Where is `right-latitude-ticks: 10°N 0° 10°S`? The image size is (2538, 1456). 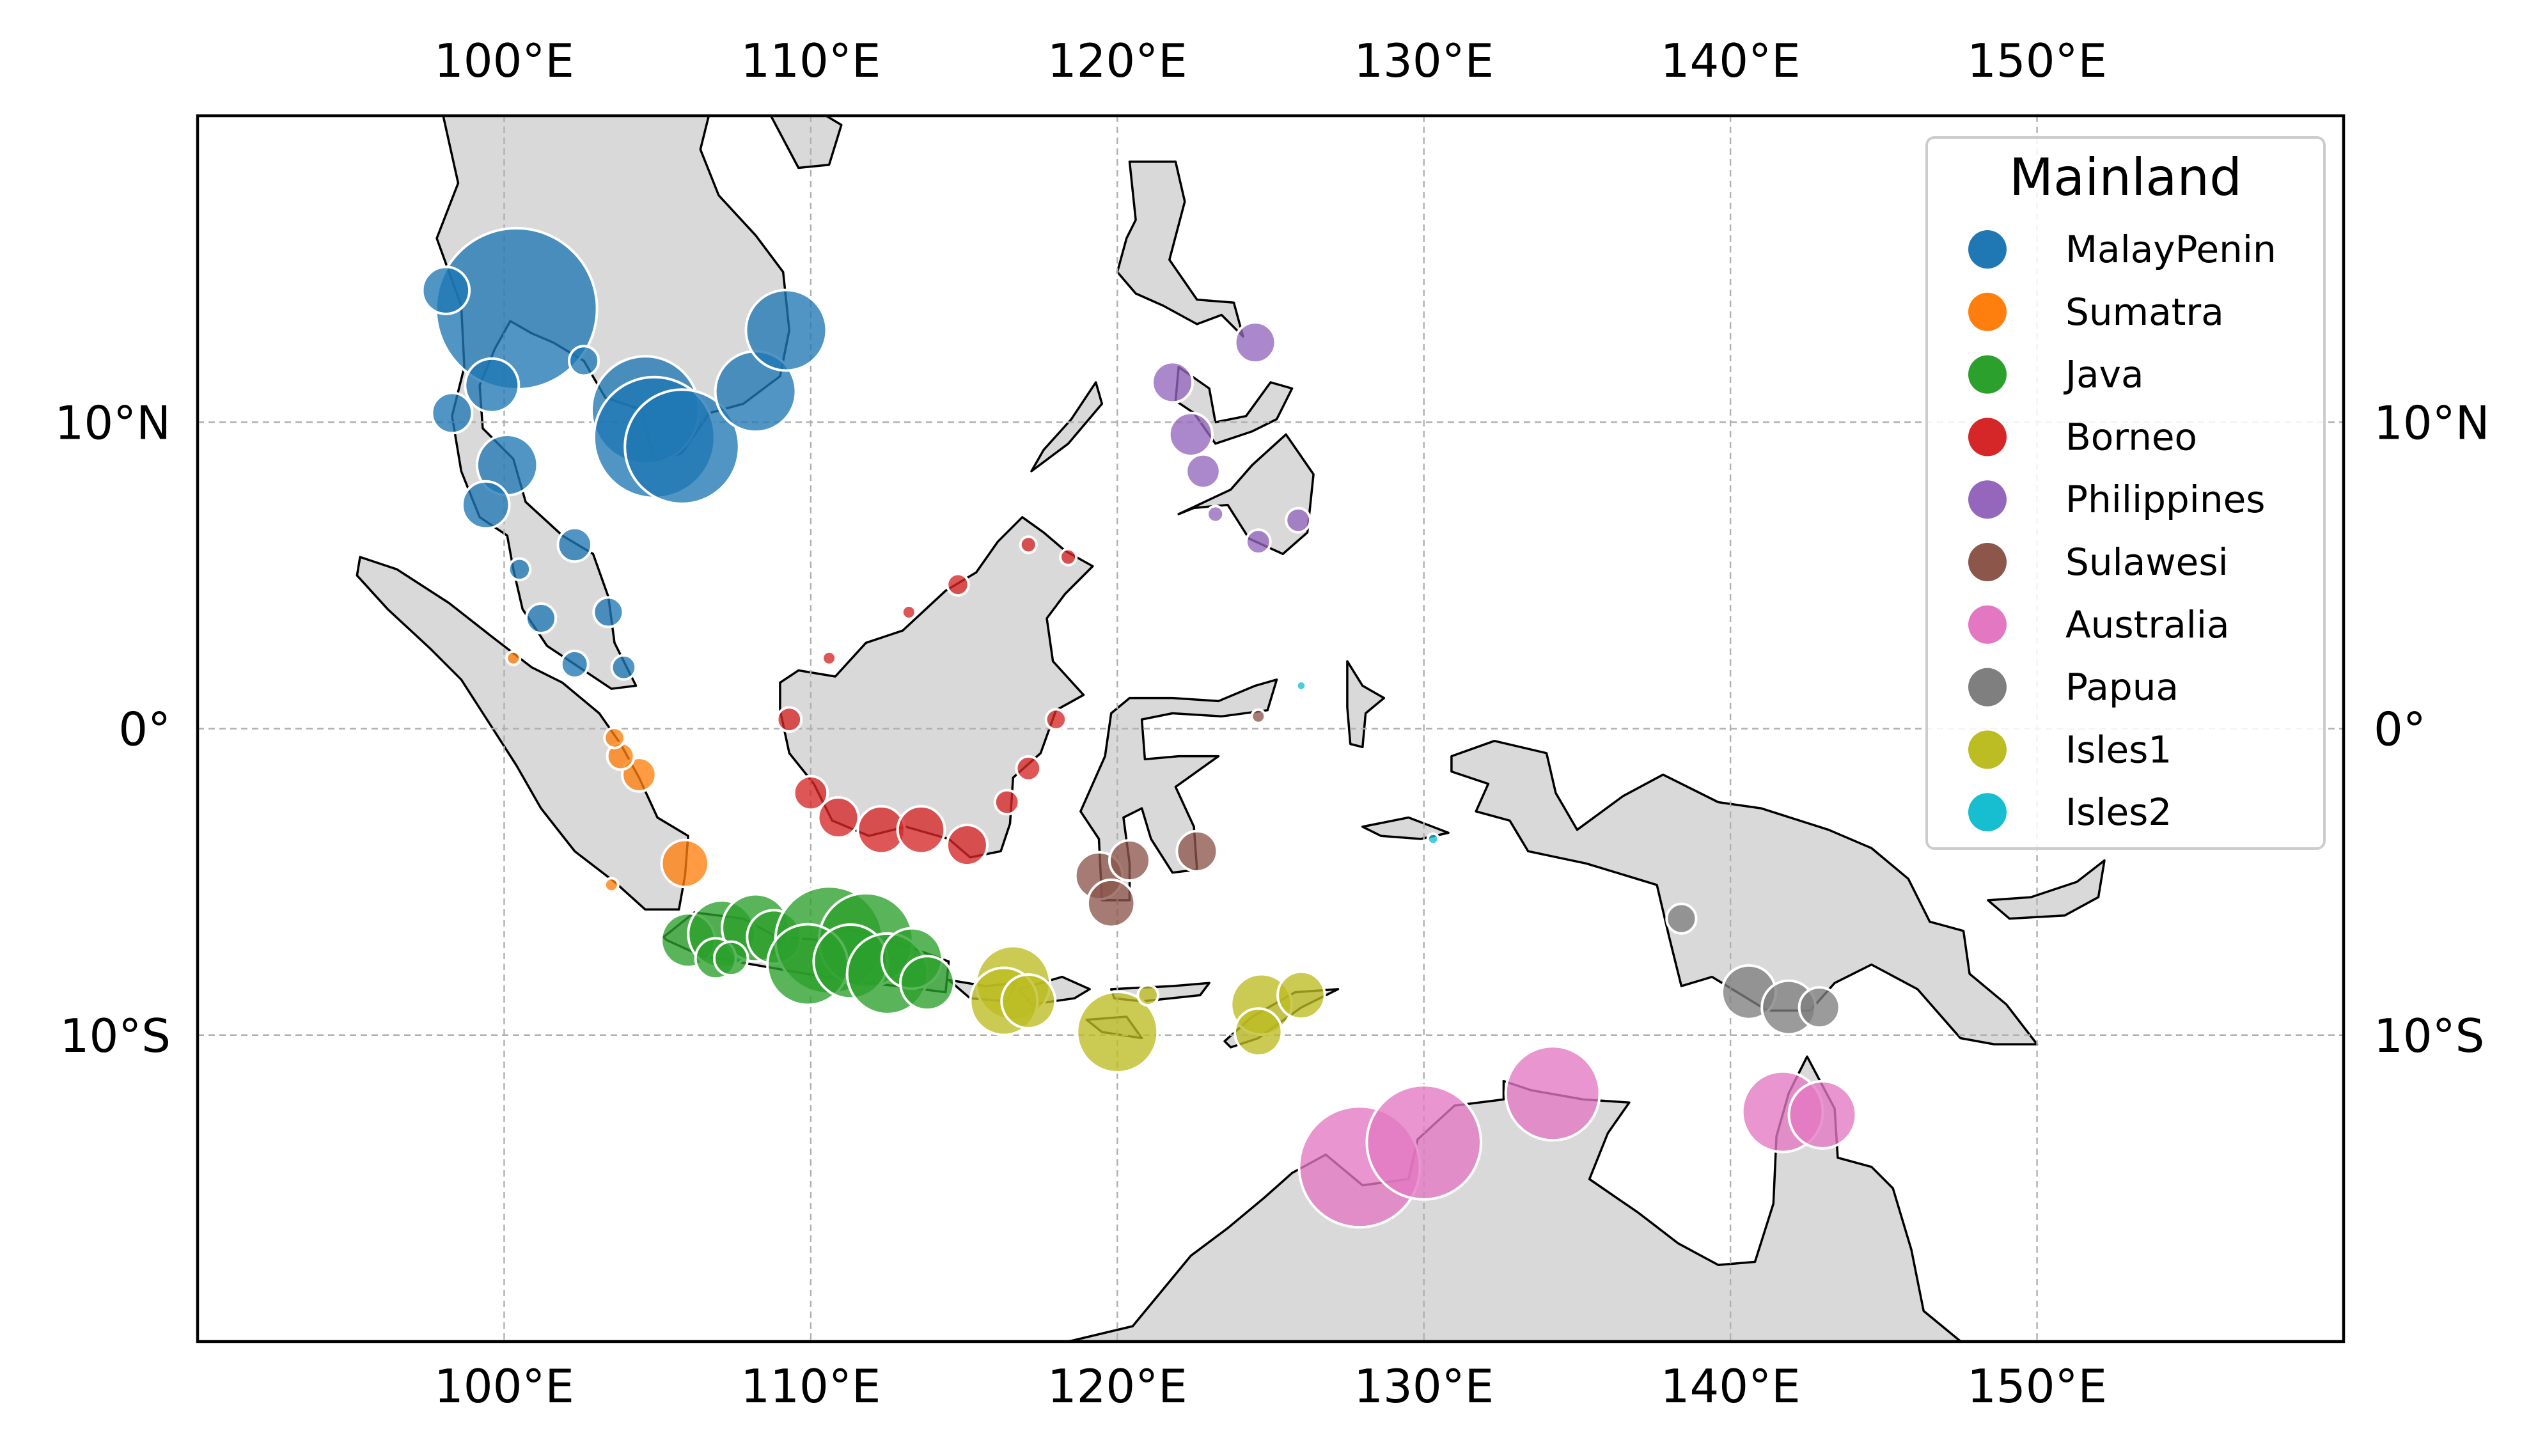
right-latitude-ticks: 10°N 0° 10°S is located at coordinates (2431, 729).